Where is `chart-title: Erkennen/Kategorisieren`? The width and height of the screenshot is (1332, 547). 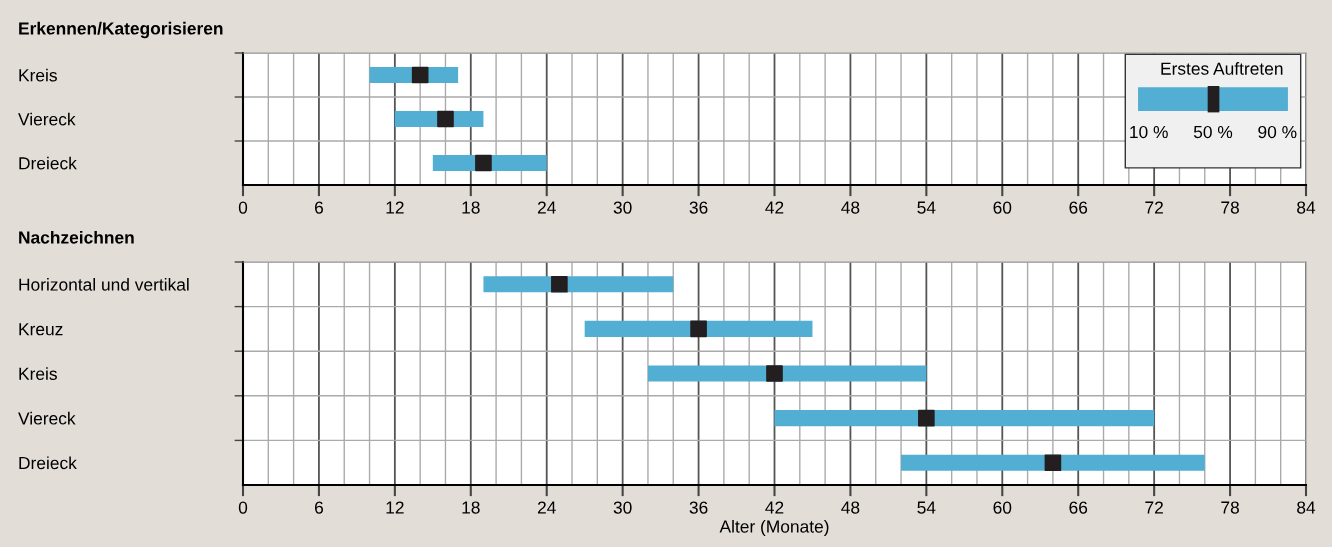
chart-title: Erkennen/Kategorisieren is located at coordinates (121, 30).